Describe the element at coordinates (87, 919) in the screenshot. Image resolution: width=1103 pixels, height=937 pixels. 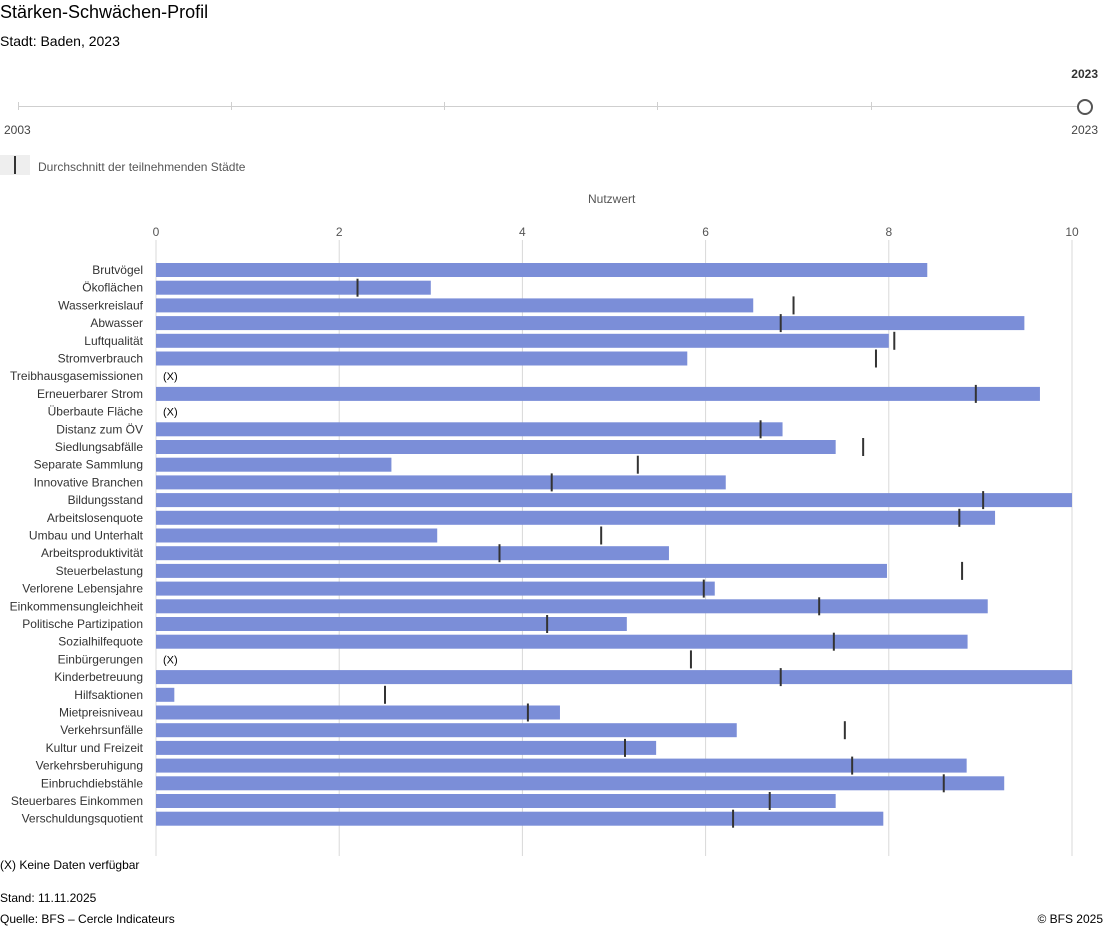
I see `data-source: Quelle: BFS – Cercle Indicateurs` at that location.